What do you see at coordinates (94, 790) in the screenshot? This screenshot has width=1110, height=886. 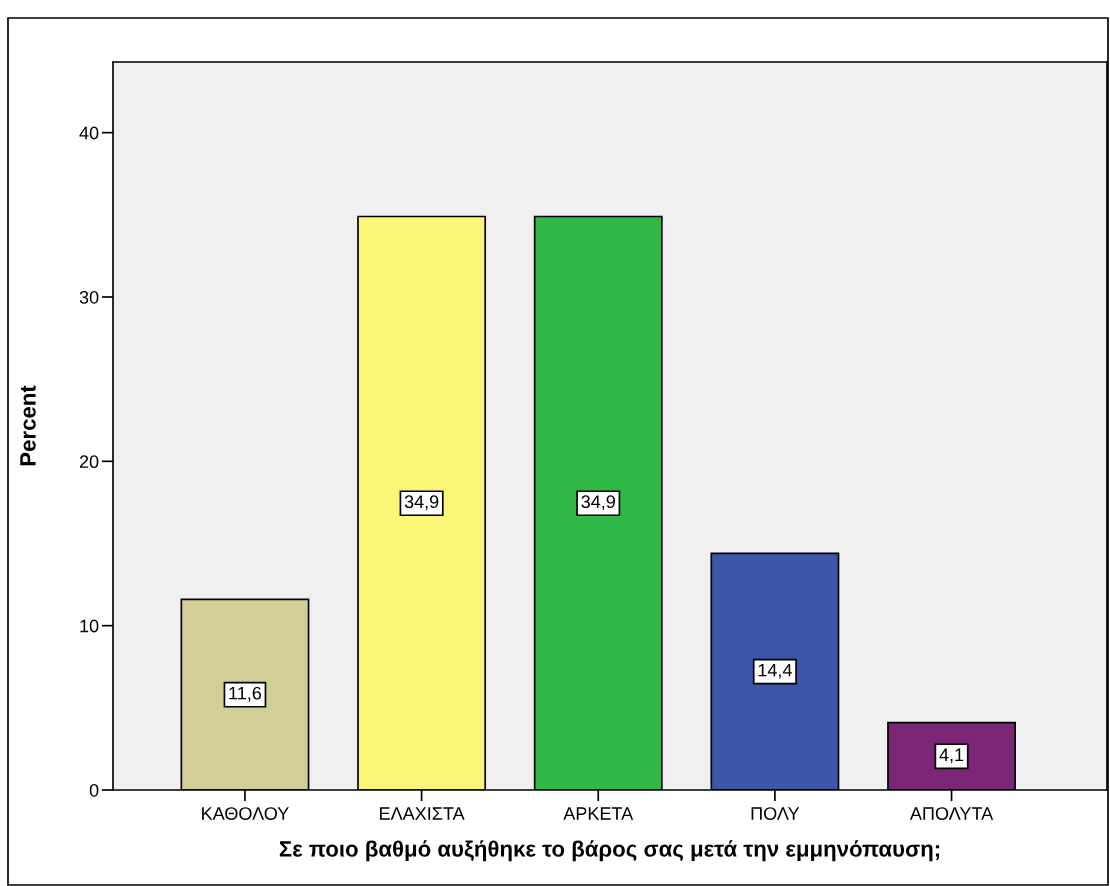 I see `y-tick-label: 0` at bounding box center [94, 790].